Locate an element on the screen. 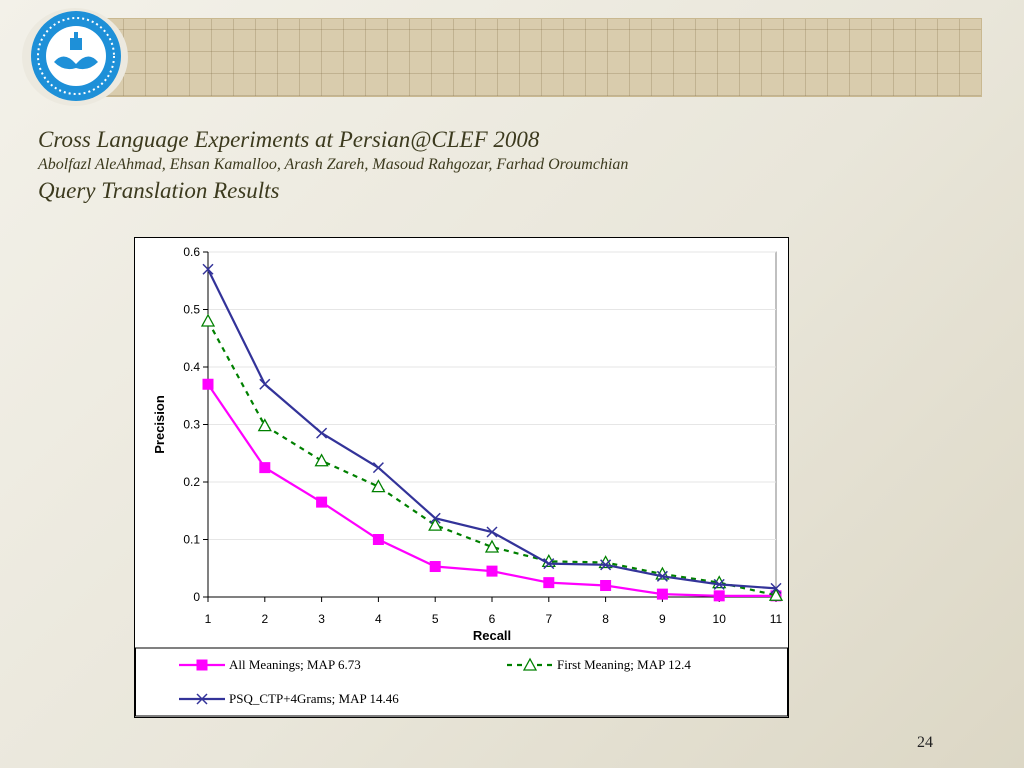 Image resolution: width=1024 pixels, height=768 pixels. x-tick-label: 5 is located at coordinates (435, 619).